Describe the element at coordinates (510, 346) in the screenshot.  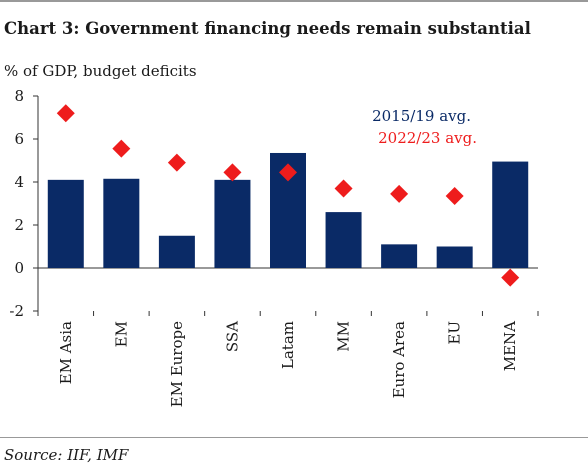
I see `x-category-label: MENA` at that location.